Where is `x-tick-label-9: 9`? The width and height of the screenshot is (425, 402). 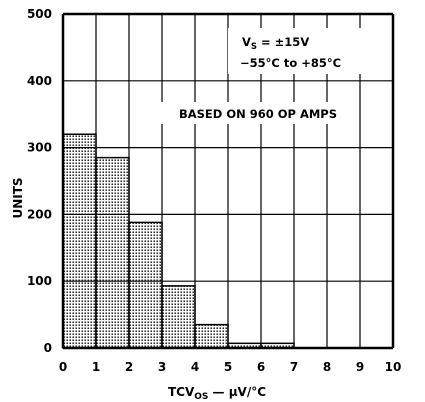 x-tick-label-9: 9 is located at coordinates (360, 367).